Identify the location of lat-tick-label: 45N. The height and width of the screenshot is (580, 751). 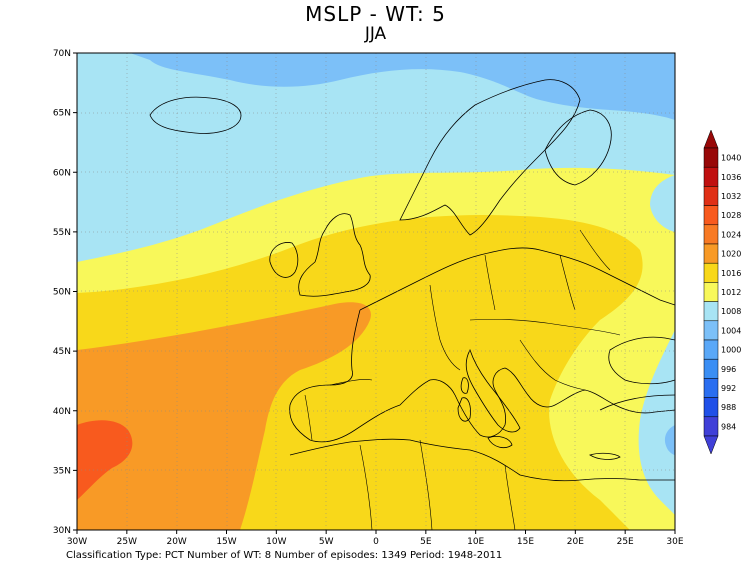
(62, 352).